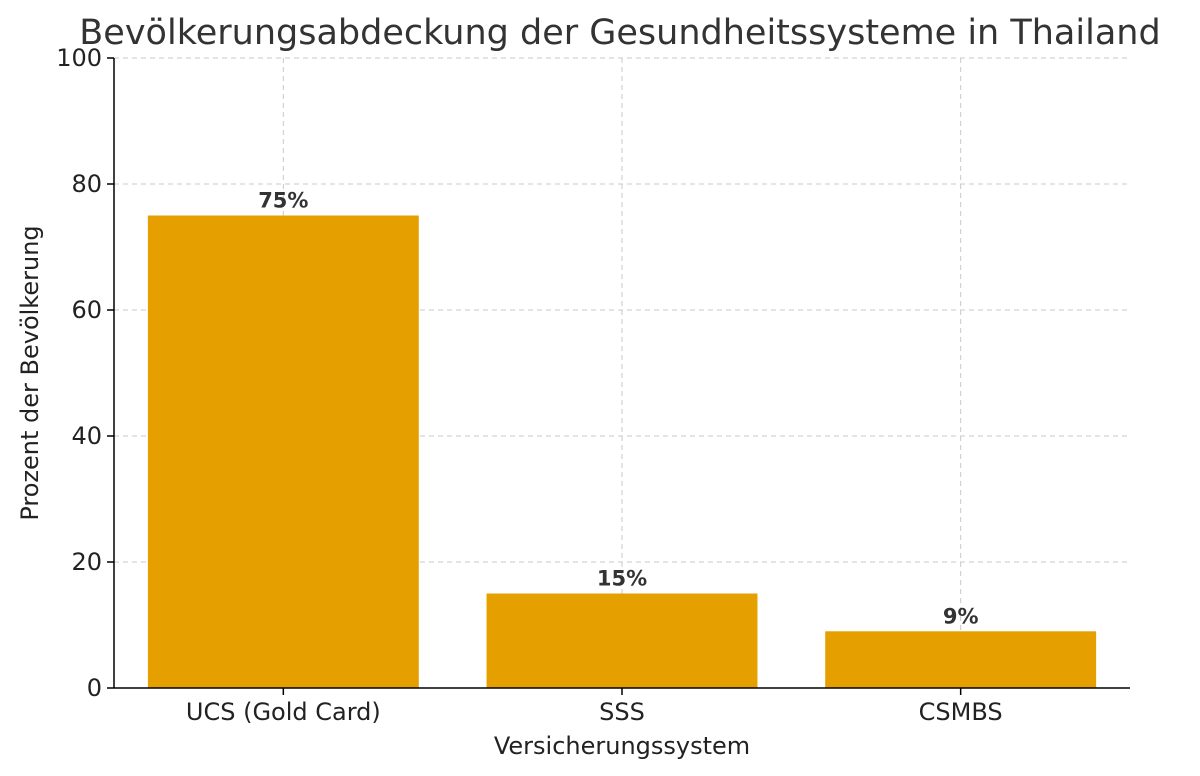 This screenshot has height=776, width=1200. Describe the element at coordinates (622, 746) in the screenshot. I see `x-axis-label: Versicherungssystem` at that location.